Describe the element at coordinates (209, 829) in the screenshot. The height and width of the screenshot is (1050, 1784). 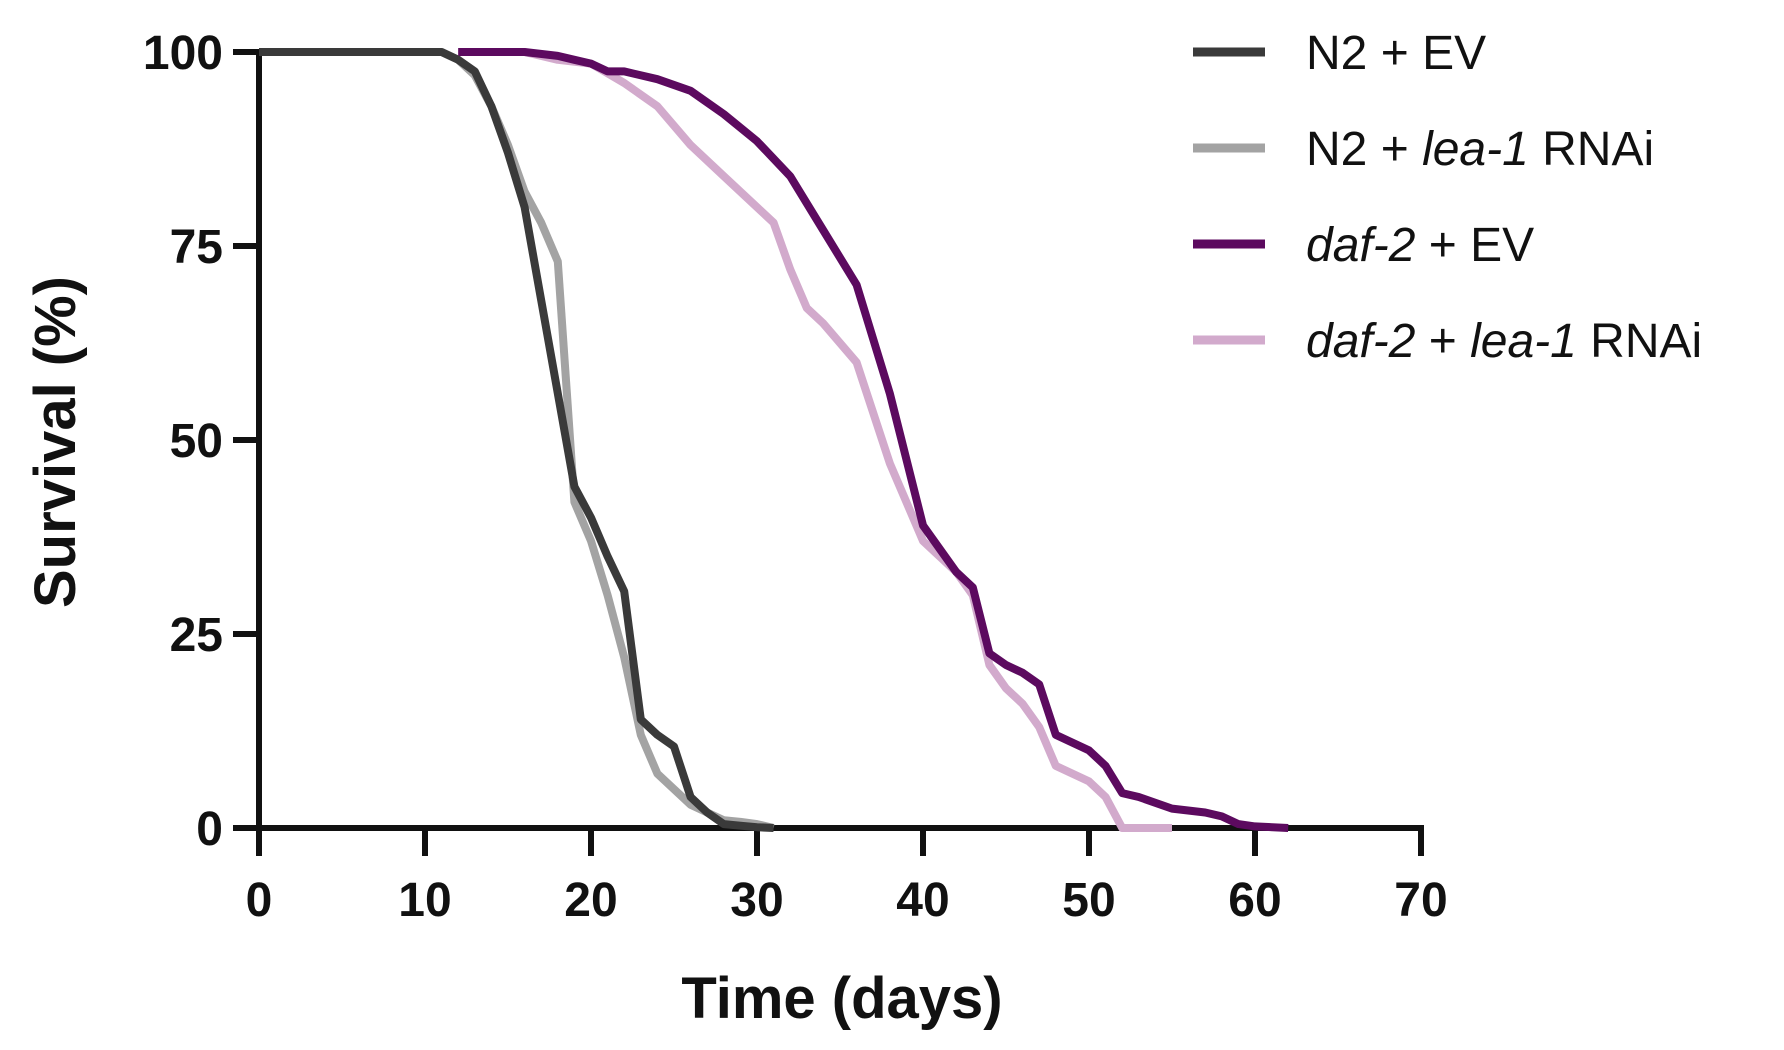
I see `y-tick-label: 0` at that location.